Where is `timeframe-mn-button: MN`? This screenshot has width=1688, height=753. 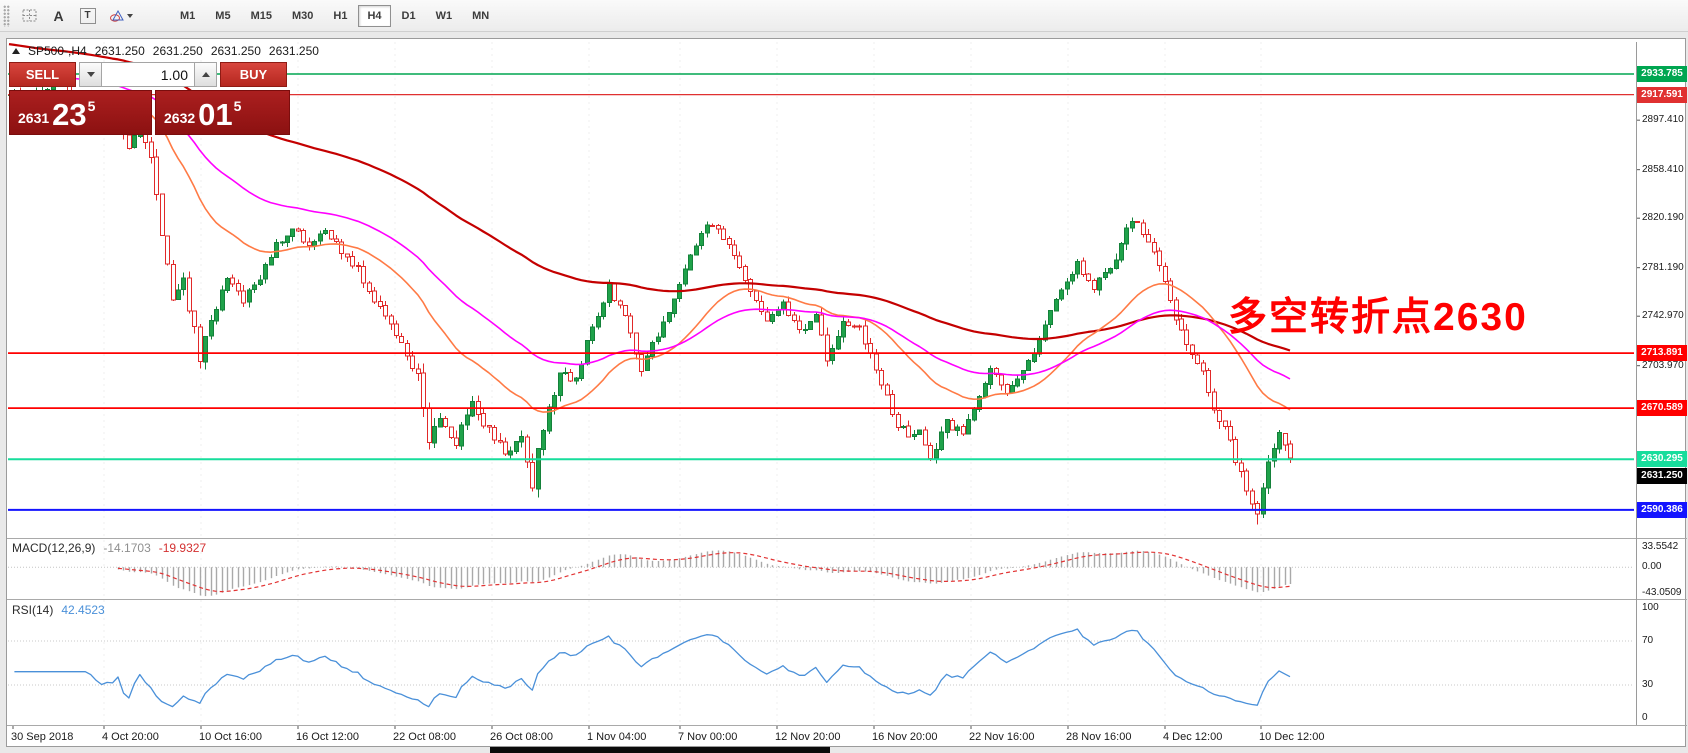
timeframe-mn-button: MN is located at coordinates (481, 15).